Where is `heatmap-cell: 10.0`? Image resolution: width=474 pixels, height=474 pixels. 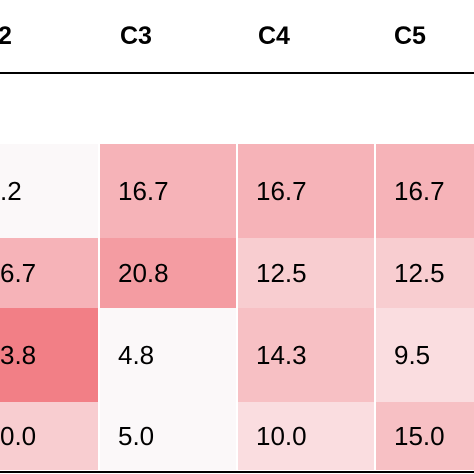
heatmap-cell: 10.0 is located at coordinates (306, 436).